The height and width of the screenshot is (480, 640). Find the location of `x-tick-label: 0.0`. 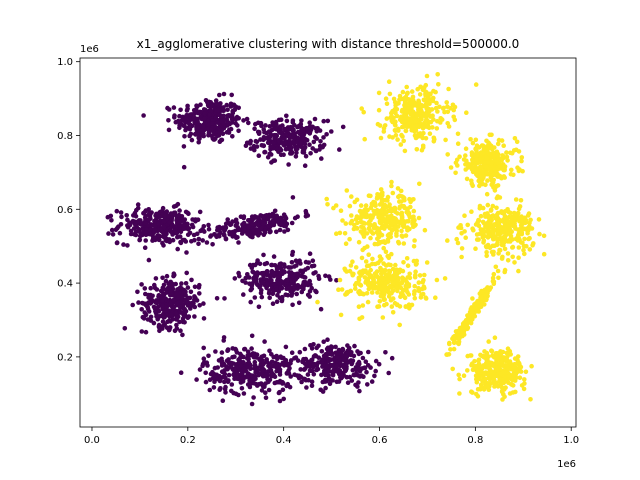

x-tick-label: 0.0 is located at coordinates (92, 440).